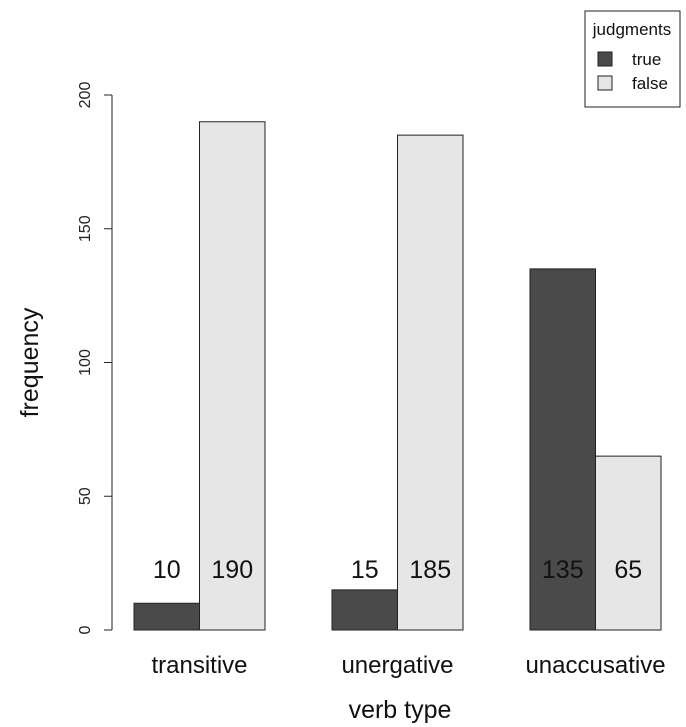 The image size is (686, 727). What do you see at coordinates (232, 376) in the screenshot?
I see `bar-transitive-false` at bounding box center [232, 376].